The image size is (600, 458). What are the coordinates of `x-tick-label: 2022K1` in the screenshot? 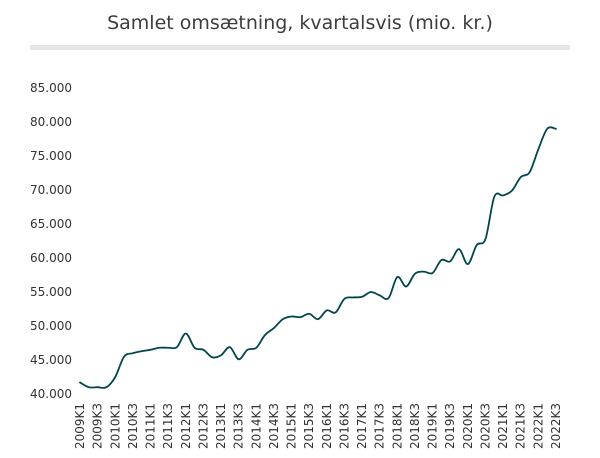 It's located at (538, 426).